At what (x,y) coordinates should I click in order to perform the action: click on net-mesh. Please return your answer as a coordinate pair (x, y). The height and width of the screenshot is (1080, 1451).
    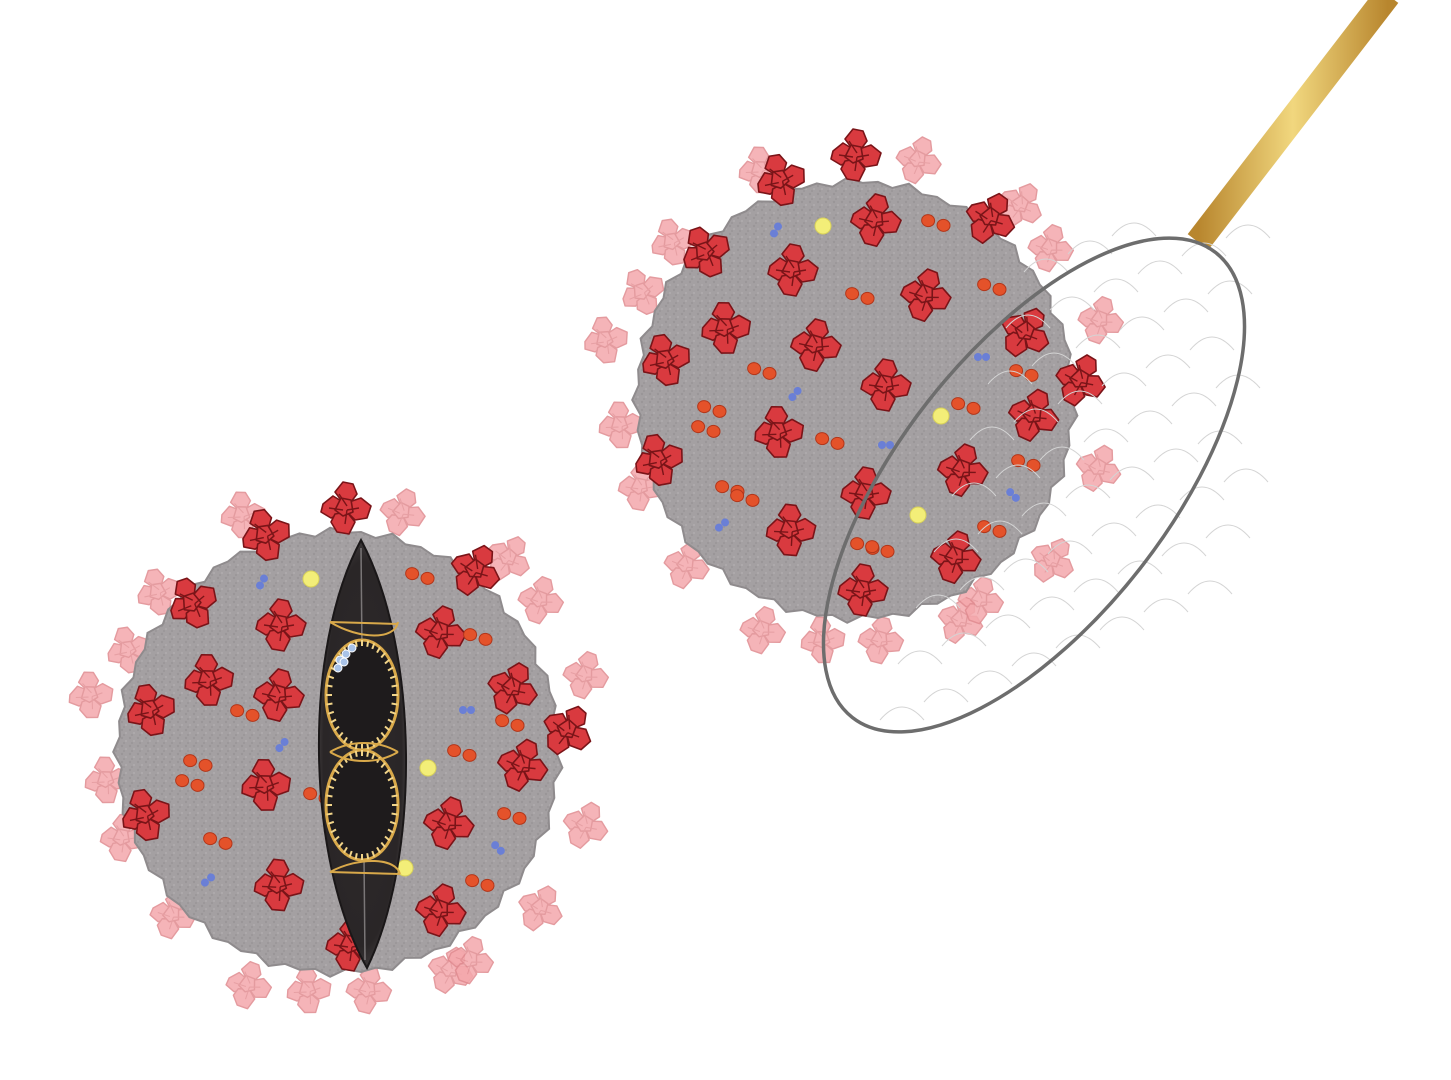
    Looking at the image, I should click on (1075, 471).